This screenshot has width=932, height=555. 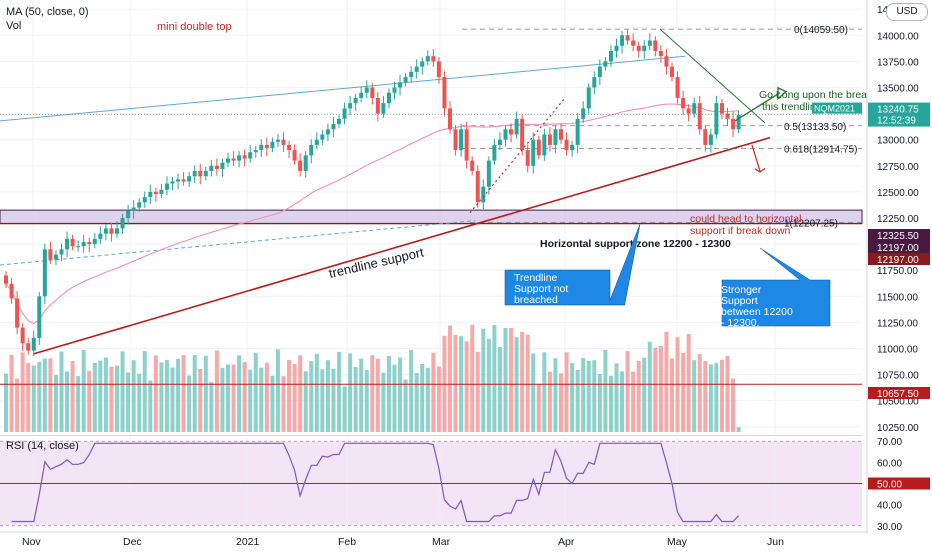 What do you see at coordinates (834, 109) in the screenshot?
I see `symbol-tag-label: NQM2021` at bounding box center [834, 109].